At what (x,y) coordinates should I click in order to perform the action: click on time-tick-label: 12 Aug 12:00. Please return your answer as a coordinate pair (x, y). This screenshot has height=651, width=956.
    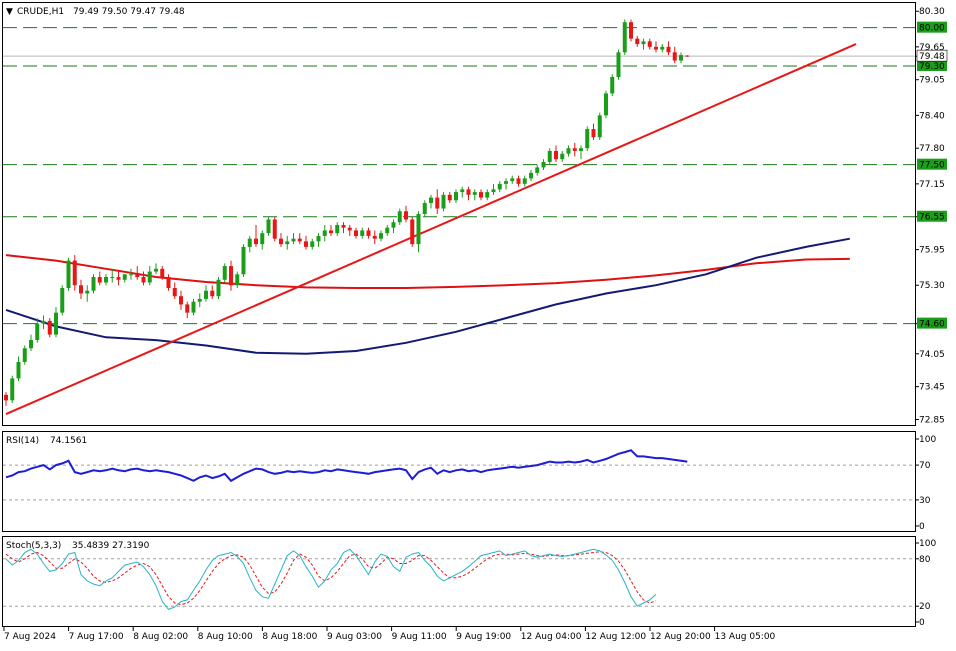
    Looking at the image, I should click on (615, 637).